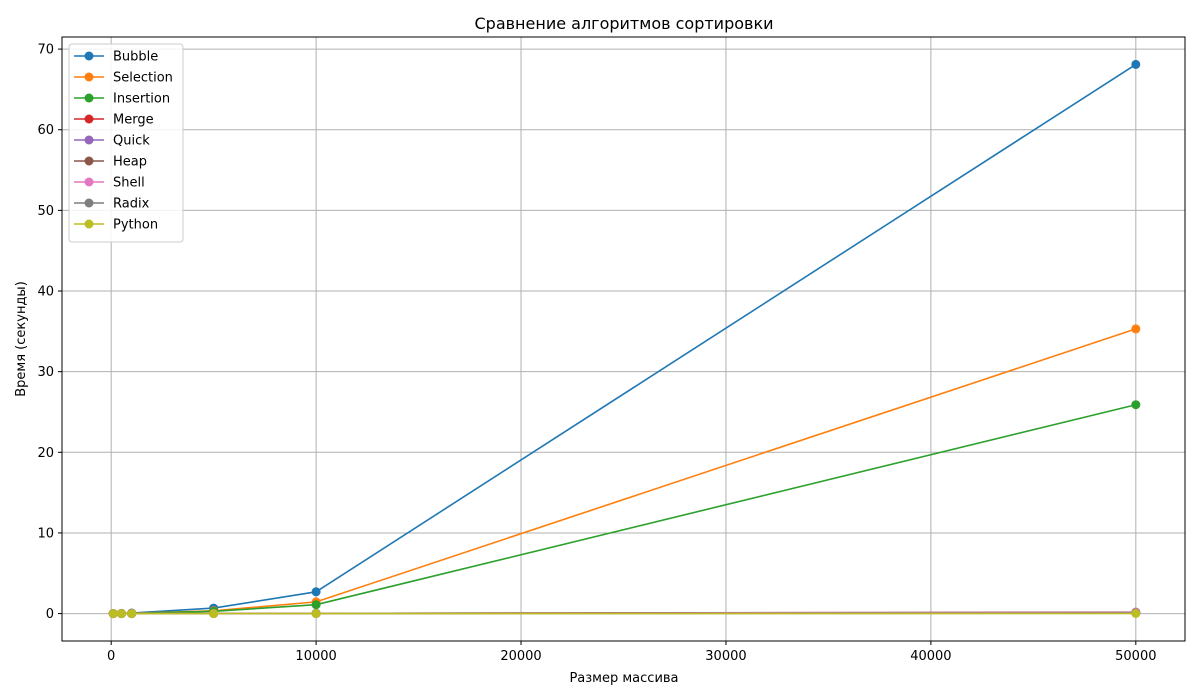 The image size is (1200, 700). Describe the element at coordinates (141, 99) in the screenshot. I see `legend-label: Insertion` at that location.